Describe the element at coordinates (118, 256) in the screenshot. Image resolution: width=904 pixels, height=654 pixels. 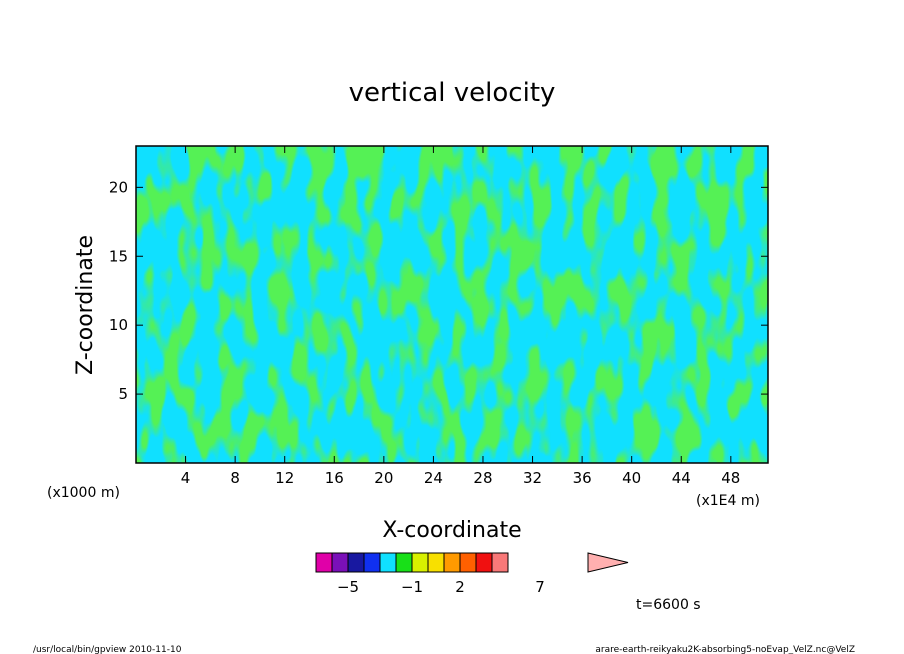
I see `y-tick-label: 15` at that location.